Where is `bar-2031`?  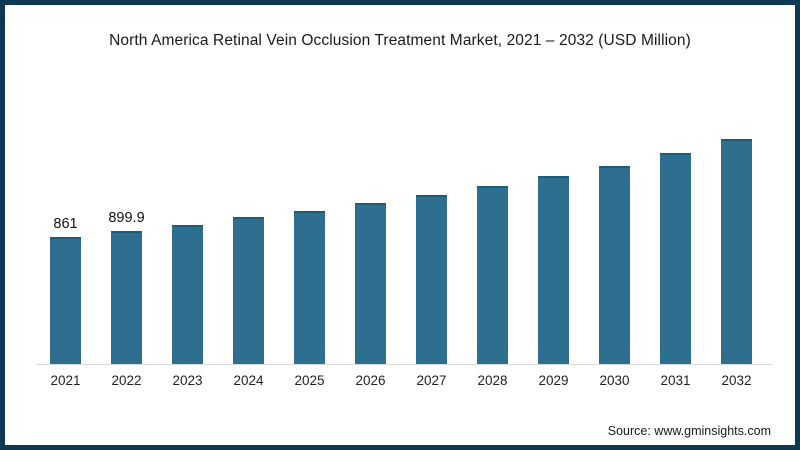 bar-2031 is located at coordinates (675, 259).